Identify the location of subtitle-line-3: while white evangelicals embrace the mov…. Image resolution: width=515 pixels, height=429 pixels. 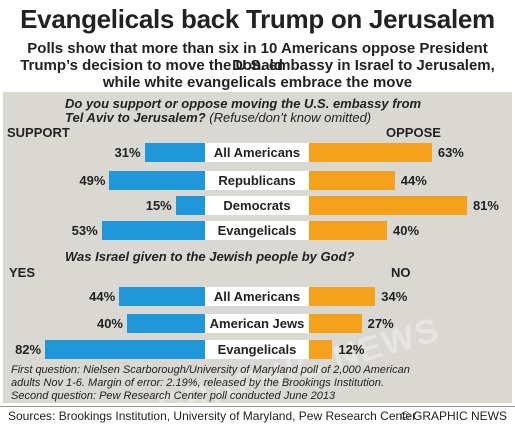
(257, 82).